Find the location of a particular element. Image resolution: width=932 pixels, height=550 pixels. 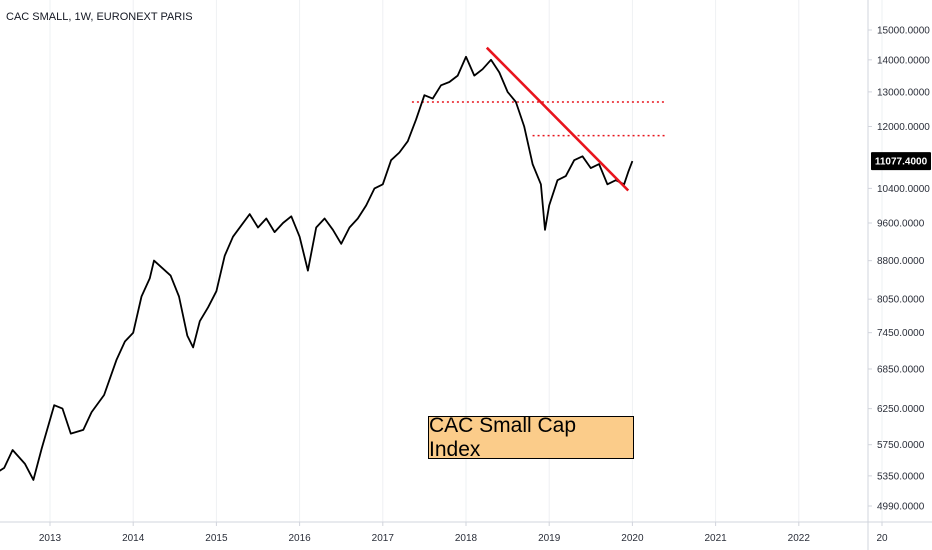

y-tick-label: 6250.0000 is located at coordinates (901, 409).